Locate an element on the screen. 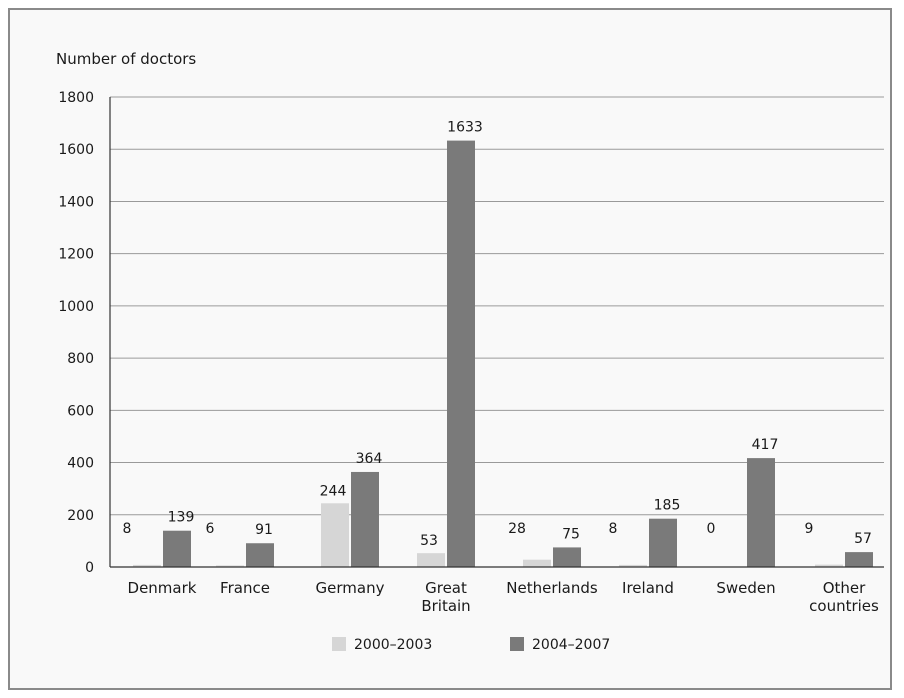  data-label: 364 is located at coordinates (369, 459).